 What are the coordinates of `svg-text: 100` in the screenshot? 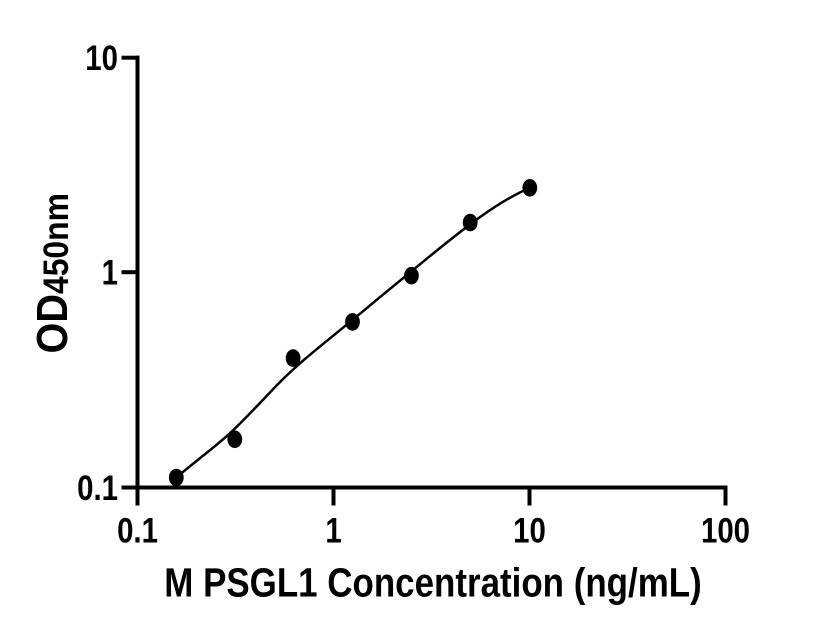 It's located at (725, 530).